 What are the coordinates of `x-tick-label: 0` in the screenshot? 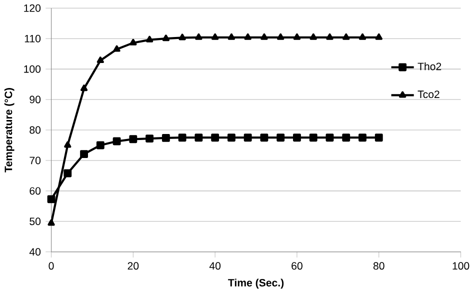 It's located at (51, 266).